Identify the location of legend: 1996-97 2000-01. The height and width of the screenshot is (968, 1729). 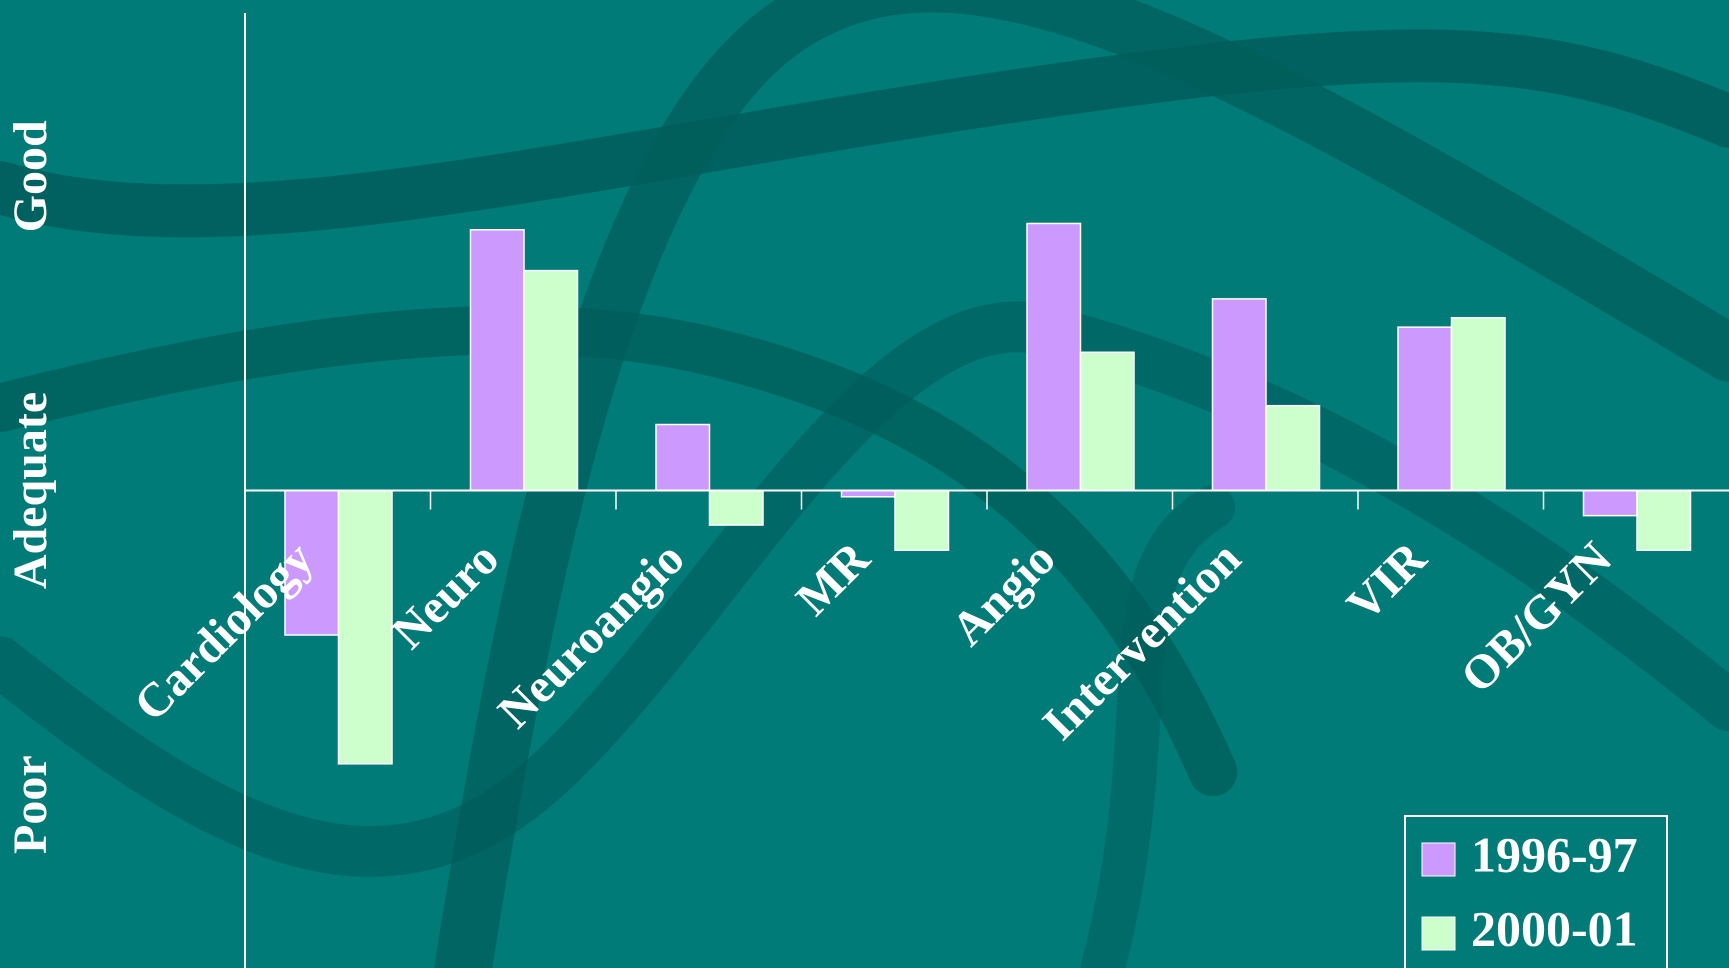
(1536, 891).